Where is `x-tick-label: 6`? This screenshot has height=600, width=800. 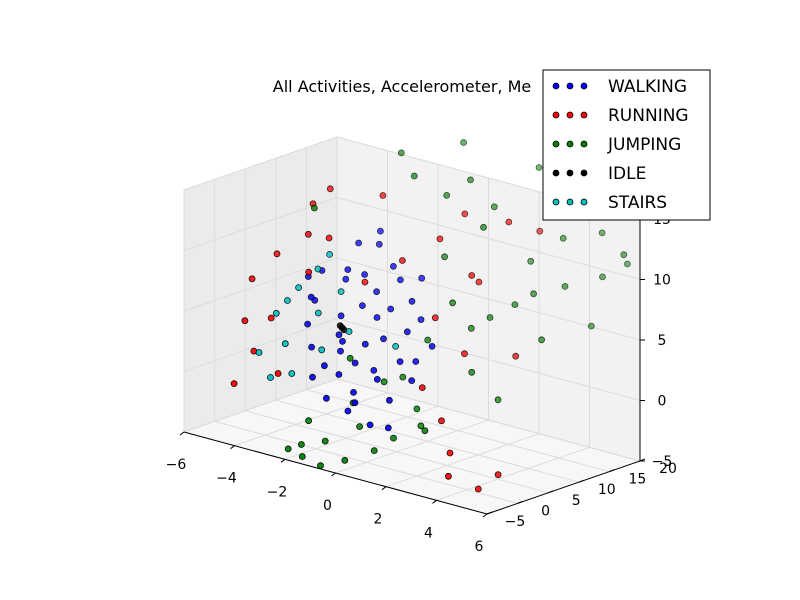
x-tick-label: 6 is located at coordinates (479, 547).